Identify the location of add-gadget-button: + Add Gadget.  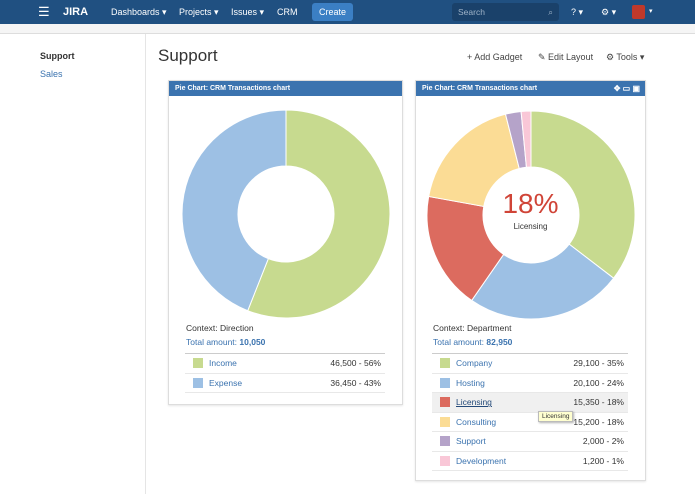
(495, 57).